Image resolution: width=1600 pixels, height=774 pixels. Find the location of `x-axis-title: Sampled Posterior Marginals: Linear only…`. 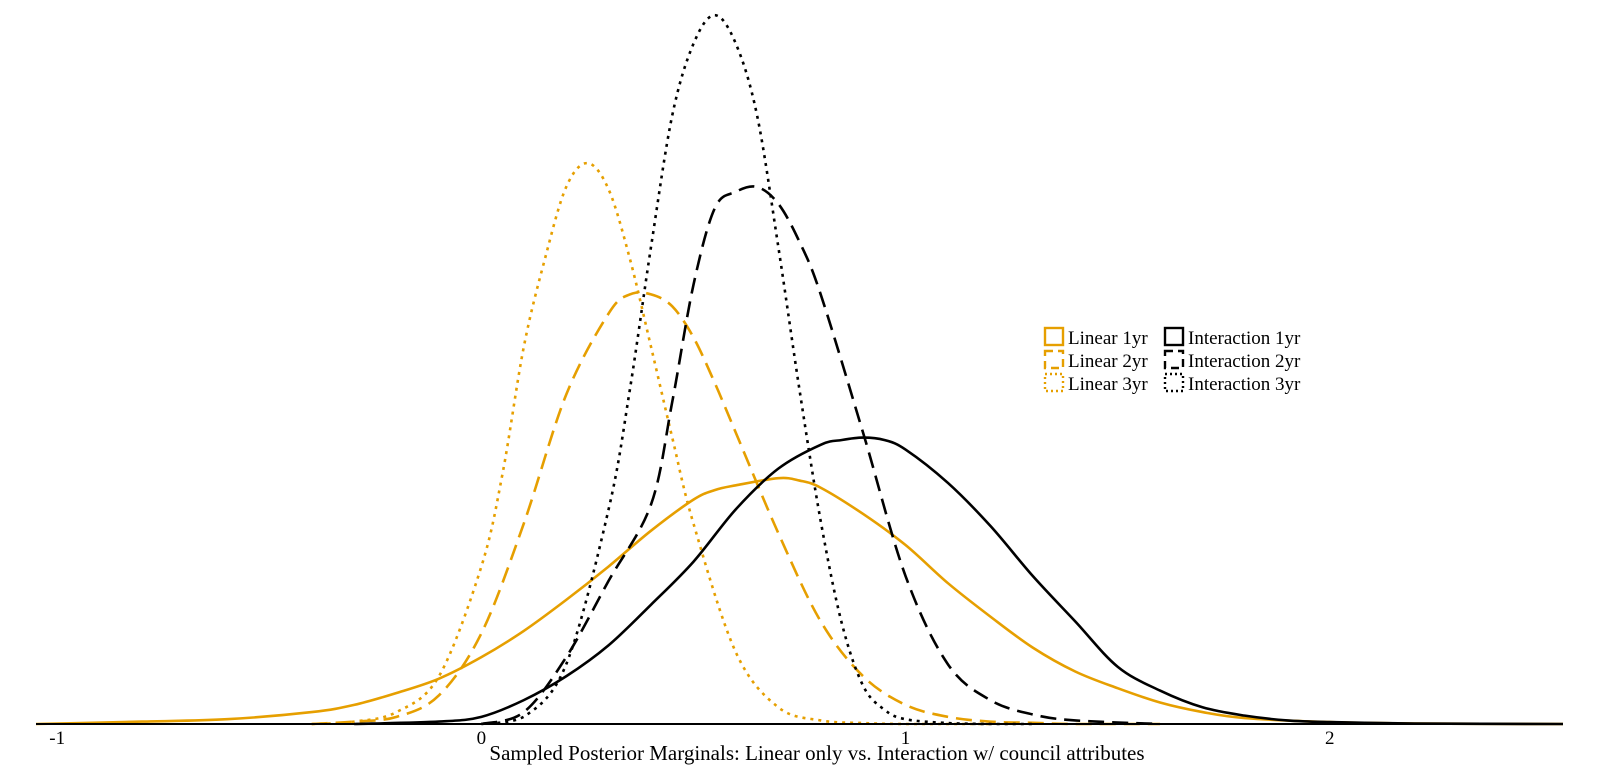

x-axis-title: Sampled Posterior Marginals: Linear only… is located at coordinates (816, 753).